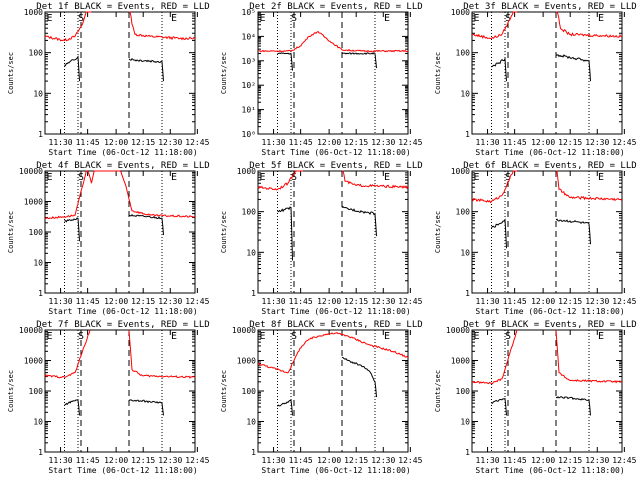 This screenshot has height=480, width=640. I want to click on panel-title: Det 5f BLACK = Events, RED = LLD, so click(335, 166).